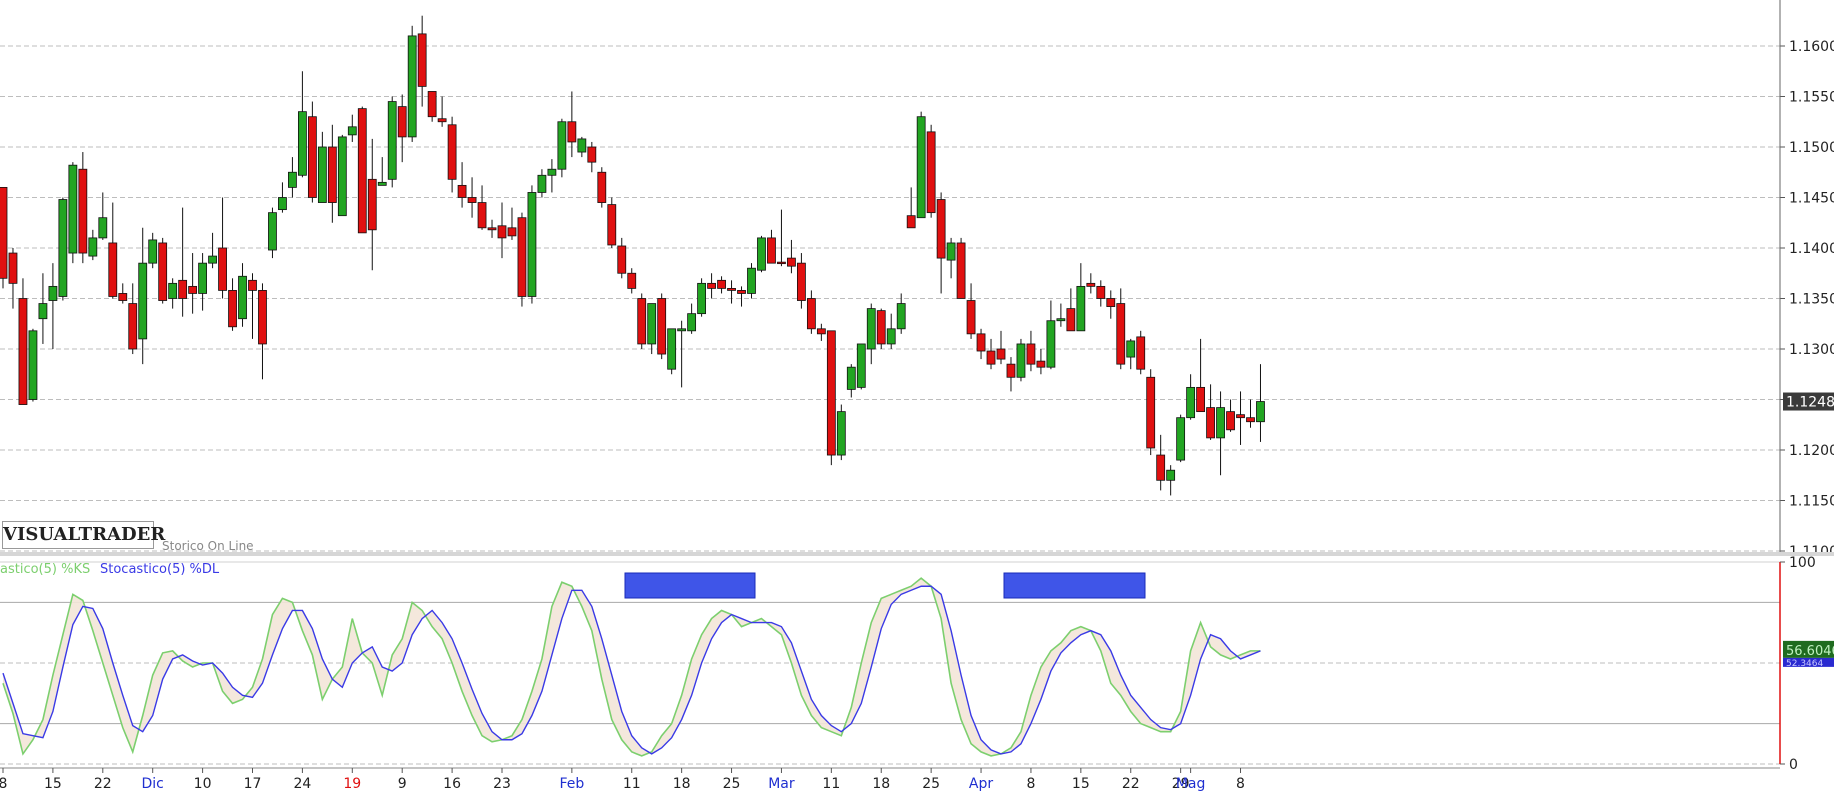 The height and width of the screenshot is (792, 1834). I want to click on x-tick-label: 22, so click(103, 784).